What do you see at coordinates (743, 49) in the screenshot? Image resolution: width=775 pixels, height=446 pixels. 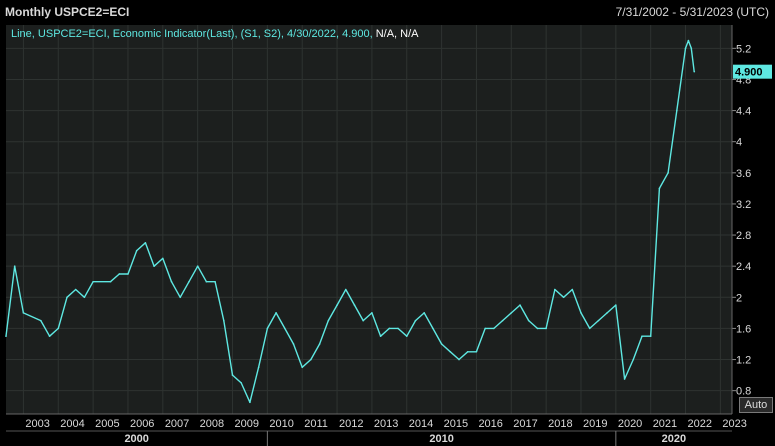 I see `y-tick-label: 5.2` at bounding box center [743, 49].